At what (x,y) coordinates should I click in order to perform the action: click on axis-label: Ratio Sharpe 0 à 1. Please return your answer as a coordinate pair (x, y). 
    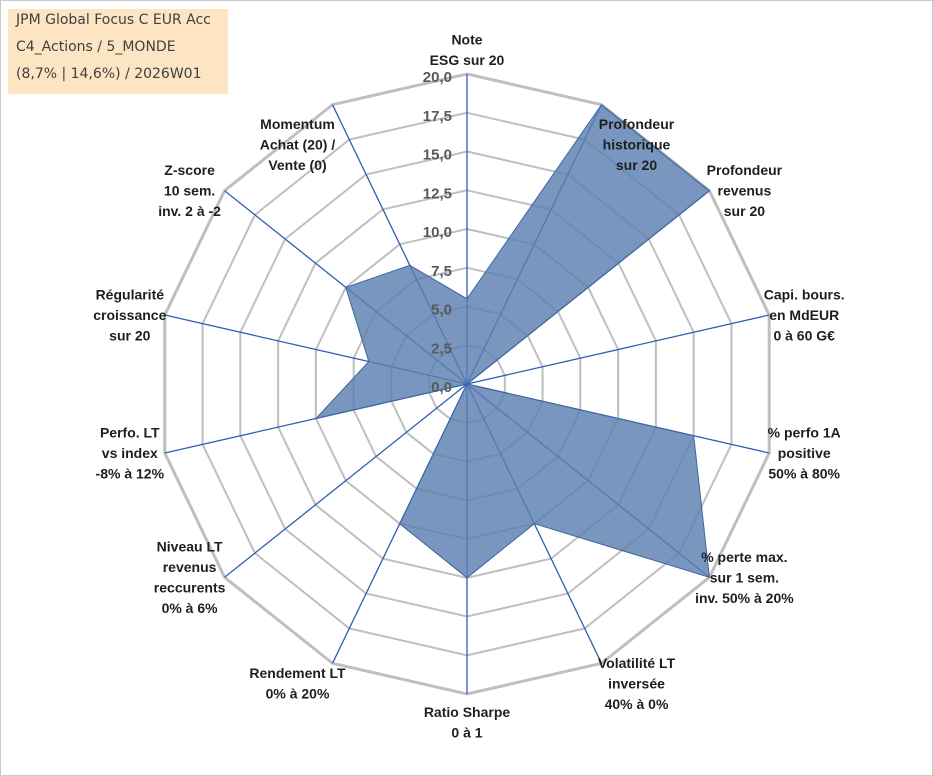
    Looking at the image, I should click on (467, 722).